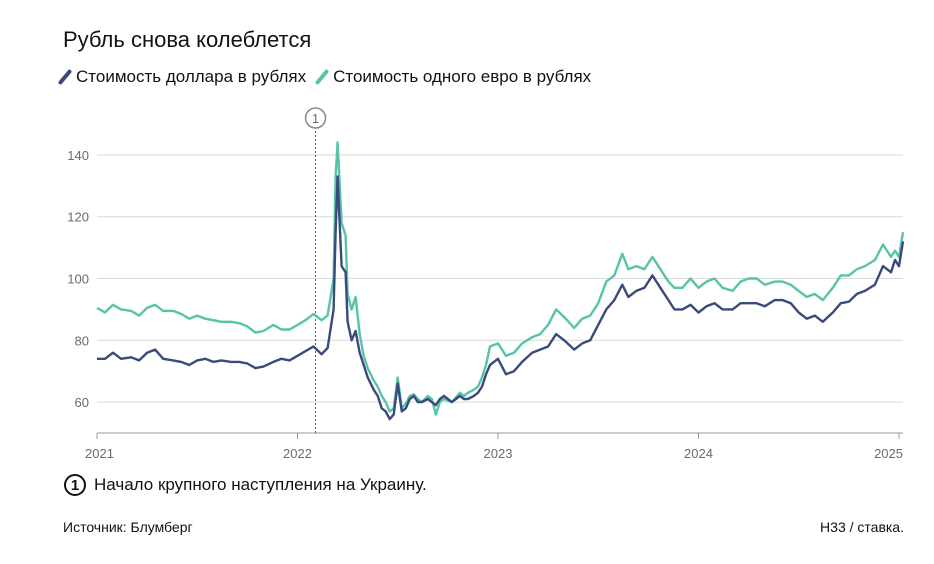 This screenshot has height=564, width=934. I want to click on annotation-number: 1, so click(315, 118).